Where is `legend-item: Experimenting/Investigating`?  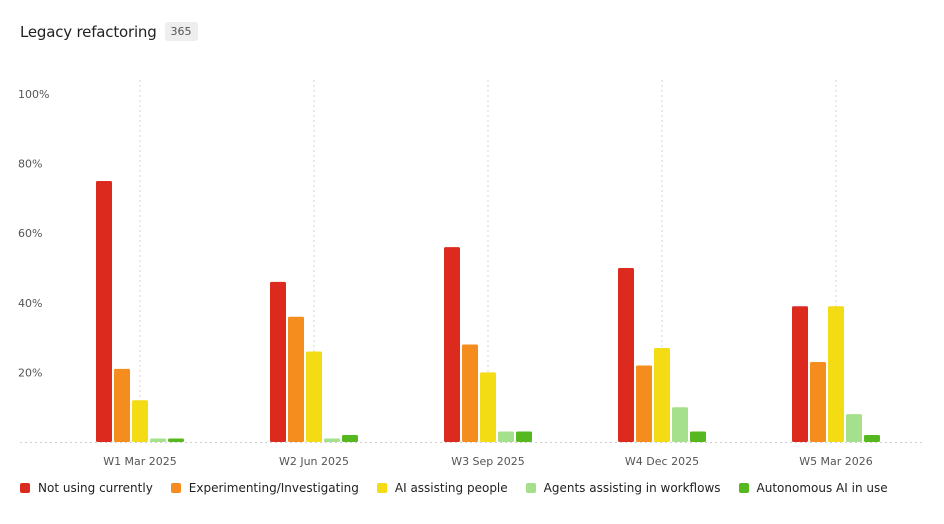 legend-item: Experimenting/Investigating is located at coordinates (264, 488).